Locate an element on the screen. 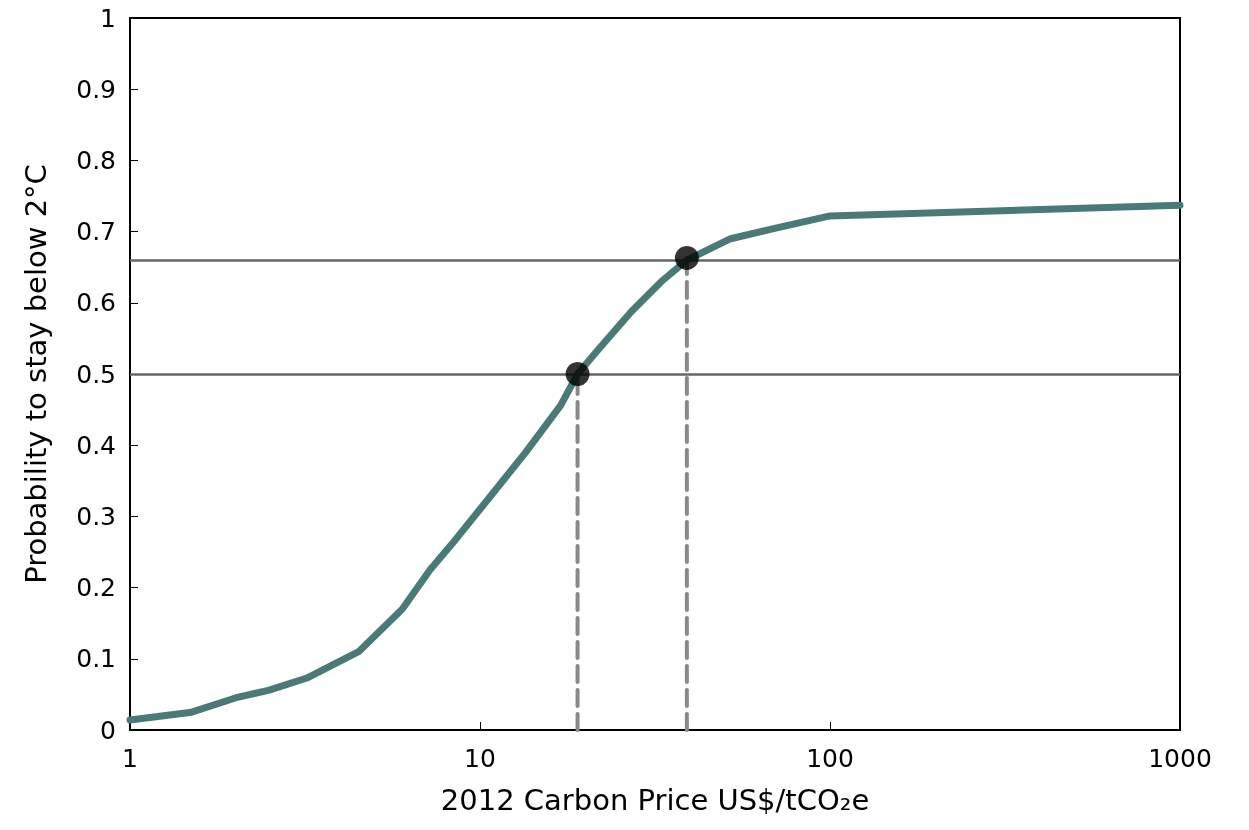  y-tick-label: 0.9 is located at coordinates (96, 89).